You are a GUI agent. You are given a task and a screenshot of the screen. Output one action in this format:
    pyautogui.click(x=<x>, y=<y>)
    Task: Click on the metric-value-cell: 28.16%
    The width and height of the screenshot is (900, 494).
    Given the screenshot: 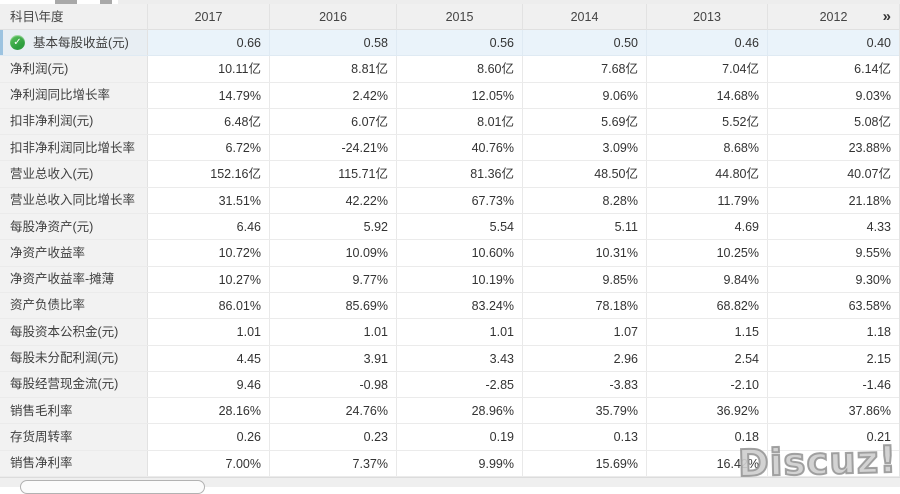 What is the action you would take?
    pyautogui.click(x=209, y=411)
    